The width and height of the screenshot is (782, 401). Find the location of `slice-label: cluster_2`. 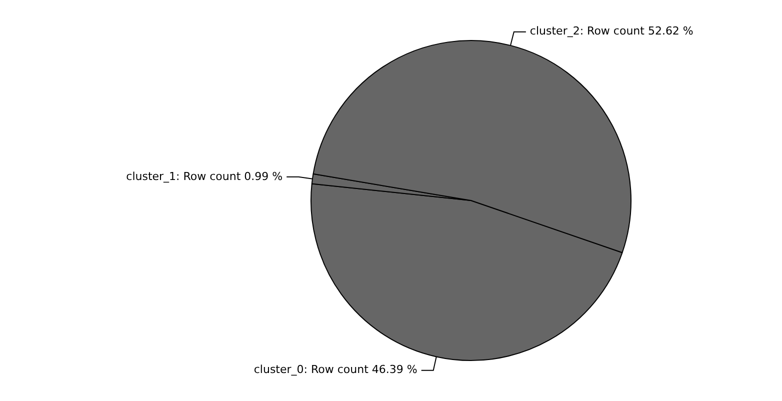

slice-label: cluster_2 is located at coordinates (555, 31).